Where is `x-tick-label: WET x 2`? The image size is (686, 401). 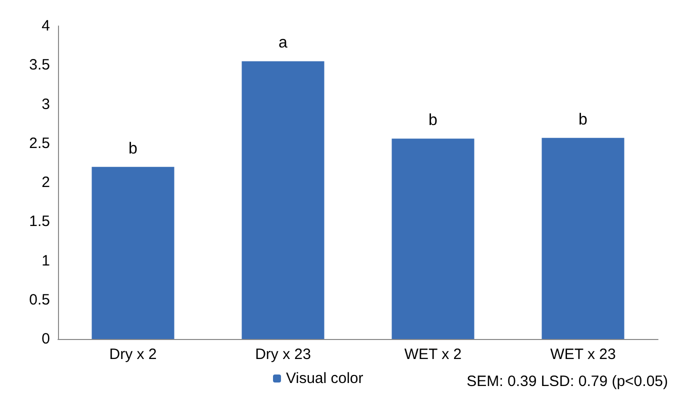 x-tick-label: WET x 2 is located at coordinates (433, 354).